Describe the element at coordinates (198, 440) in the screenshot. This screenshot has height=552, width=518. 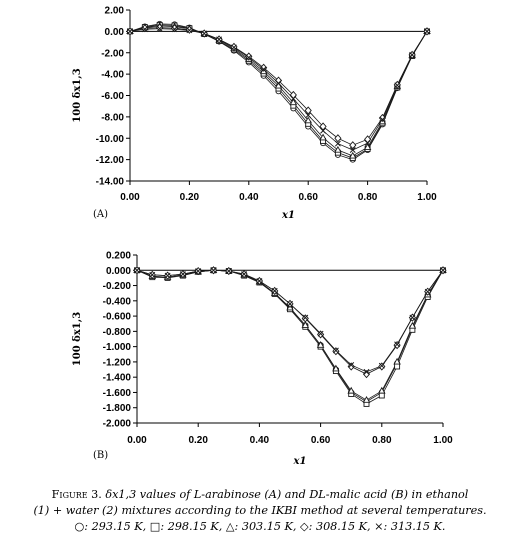
I see `x-tick-label: 0.20` at that location.